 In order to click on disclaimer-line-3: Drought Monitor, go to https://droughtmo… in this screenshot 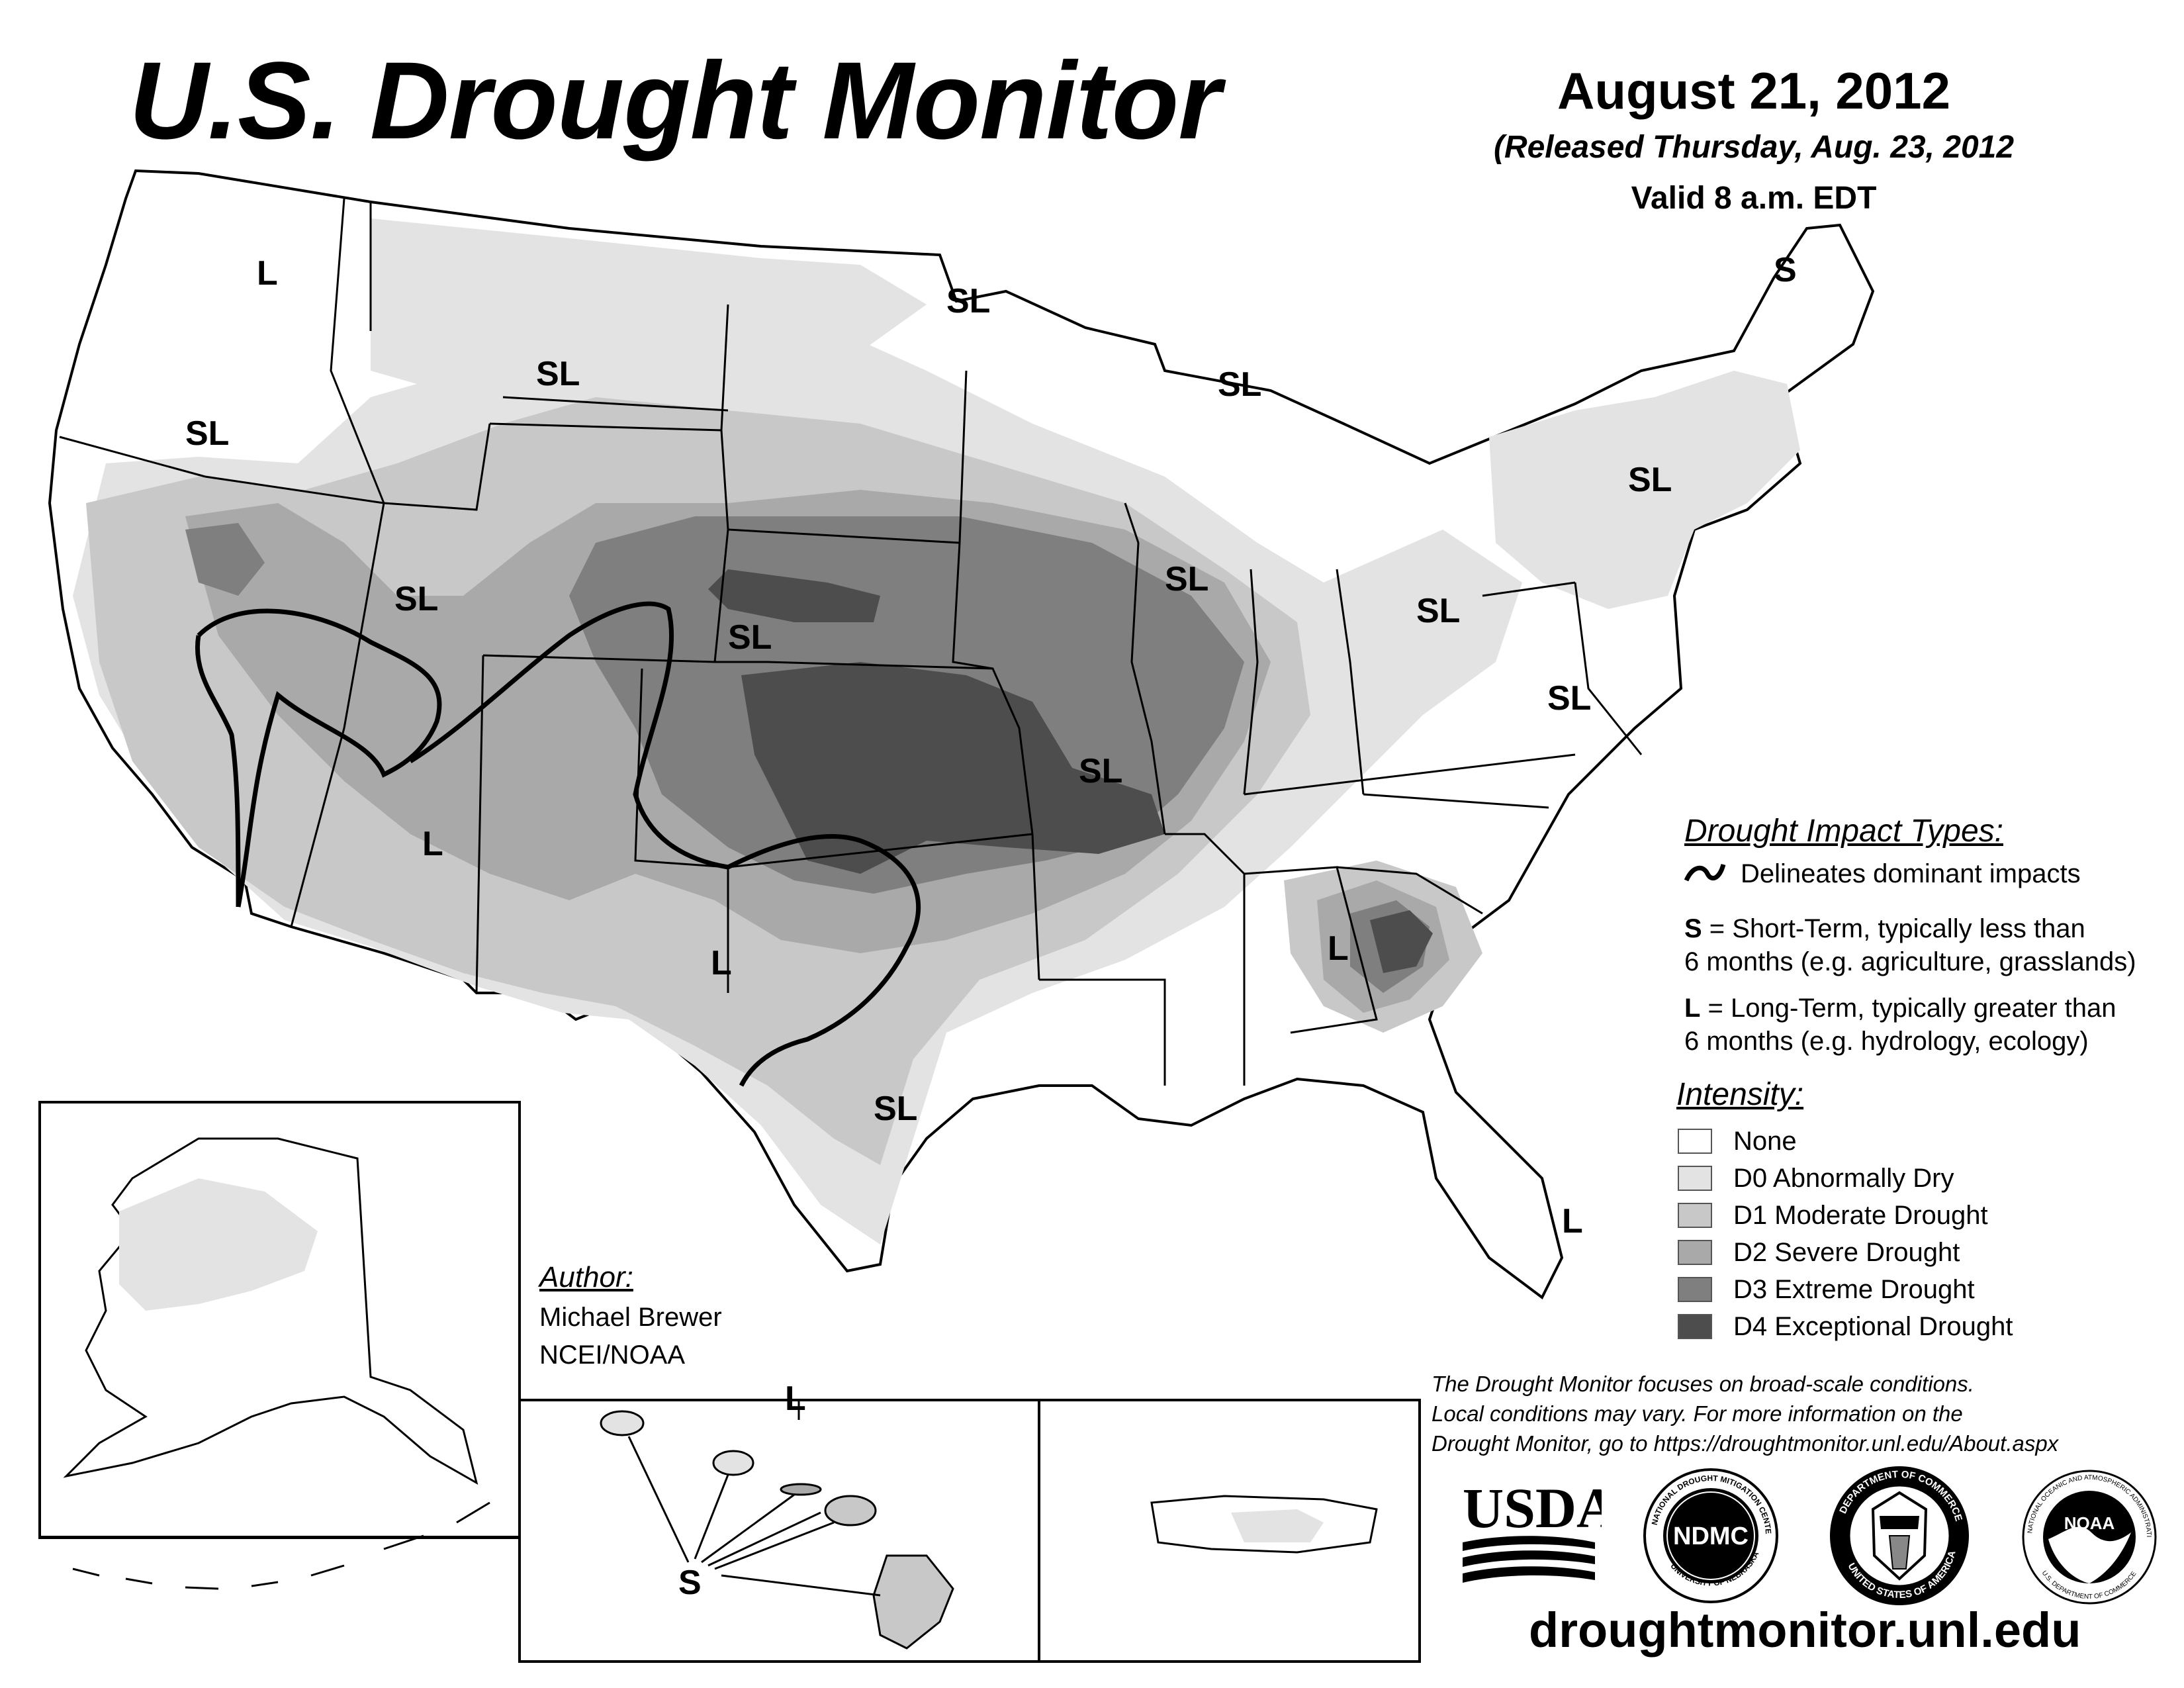, I will do `click(1746, 1443)`.